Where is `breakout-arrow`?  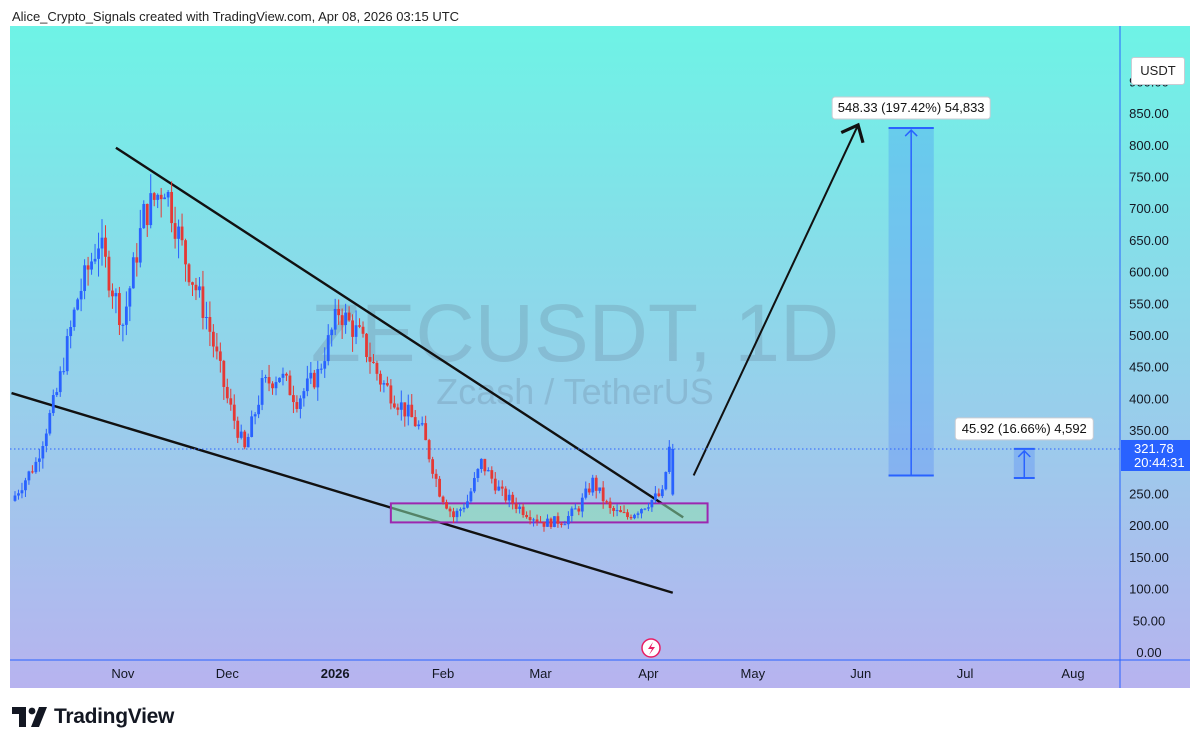 breakout-arrow is located at coordinates (778, 299).